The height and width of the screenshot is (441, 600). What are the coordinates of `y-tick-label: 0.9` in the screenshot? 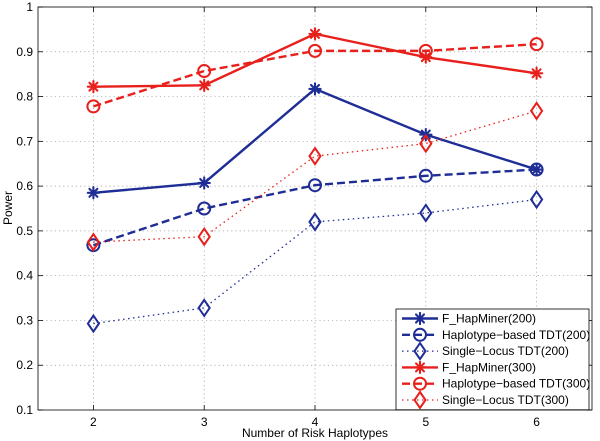 It's located at (24, 52).